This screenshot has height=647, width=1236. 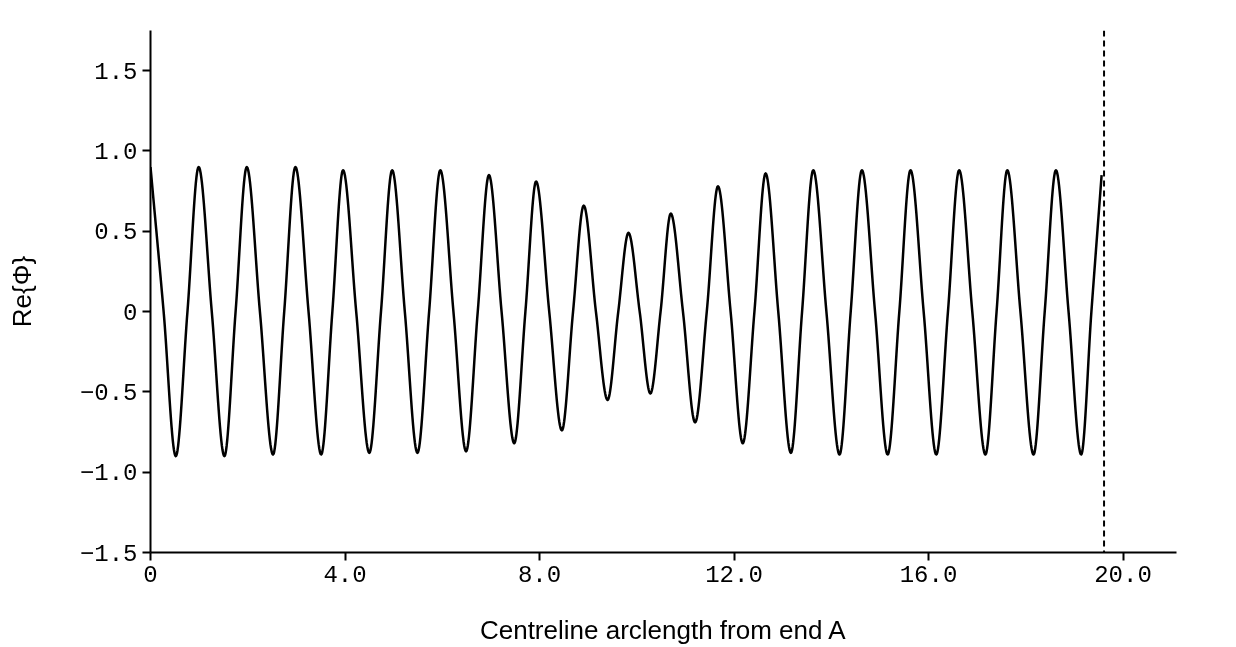 What do you see at coordinates (116, 233) in the screenshot?
I see `y-tick-label: 0.5` at bounding box center [116, 233].